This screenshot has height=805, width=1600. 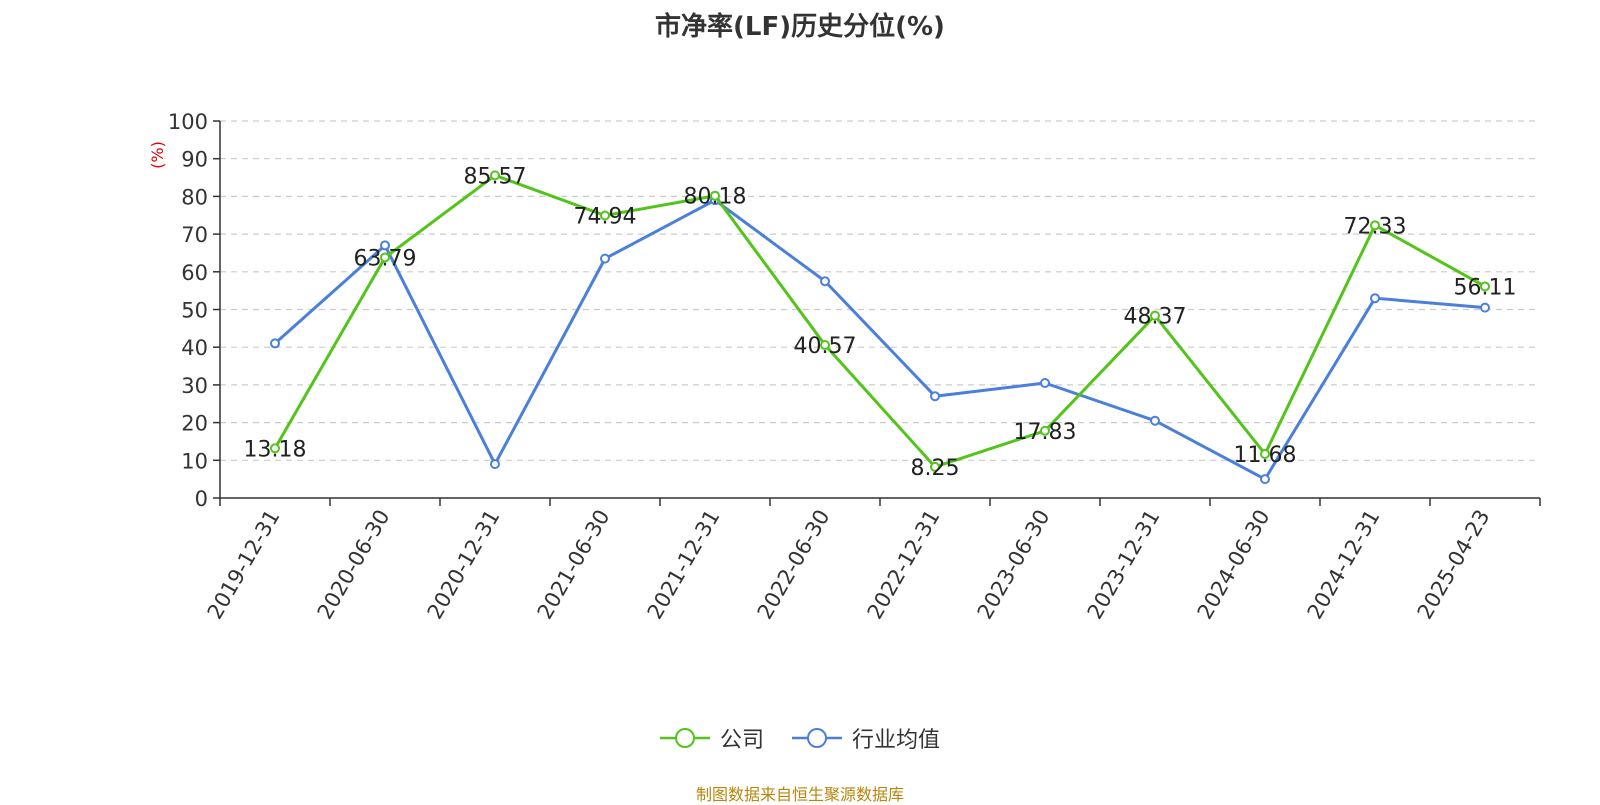 I want to click on data-label: 56.11, so click(x=1485, y=287).